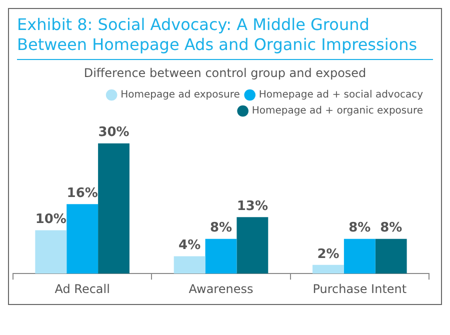  What do you see at coordinates (217, 35) in the screenshot?
I see `chart-title: Exhibit 8: Social Advocacy: A Middle Ground Between Homepage Ads and Organic Impressions` at bounding box center [217, 35].